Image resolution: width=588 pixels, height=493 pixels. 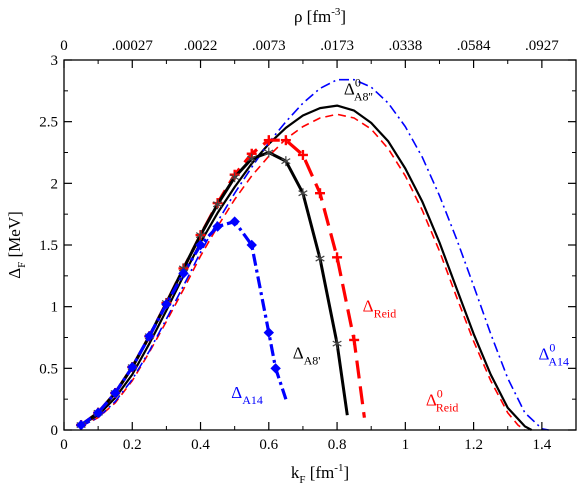 I want to click on series-line-a14, so click(x=184, y=323).